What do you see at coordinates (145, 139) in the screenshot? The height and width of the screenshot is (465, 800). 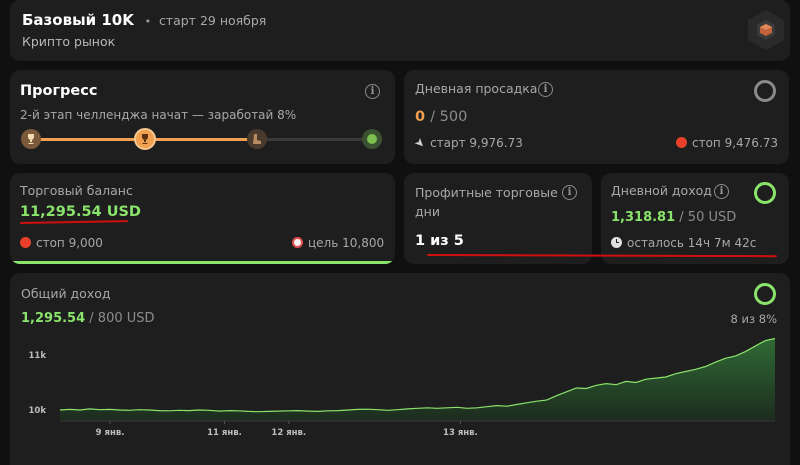 I see `stage-2-trophy-icon` at bounding box center [145, 139].